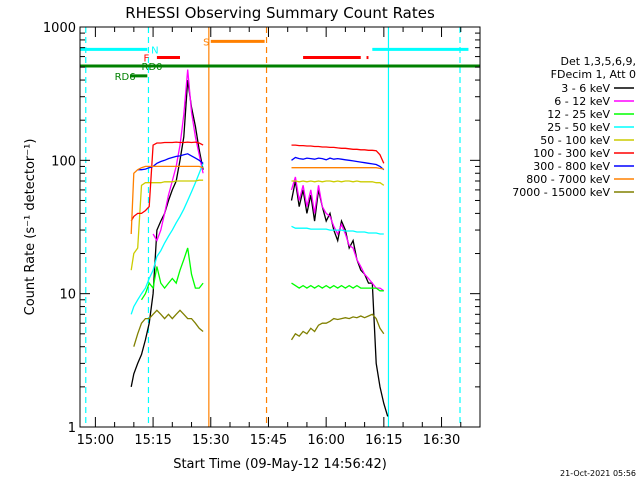 This screenshot has height=480, width=640. What do you see at coordinates (152, 67) in the screenshot?
I see `flag-label-rd0: RD0` at bounding box center [152, 67].